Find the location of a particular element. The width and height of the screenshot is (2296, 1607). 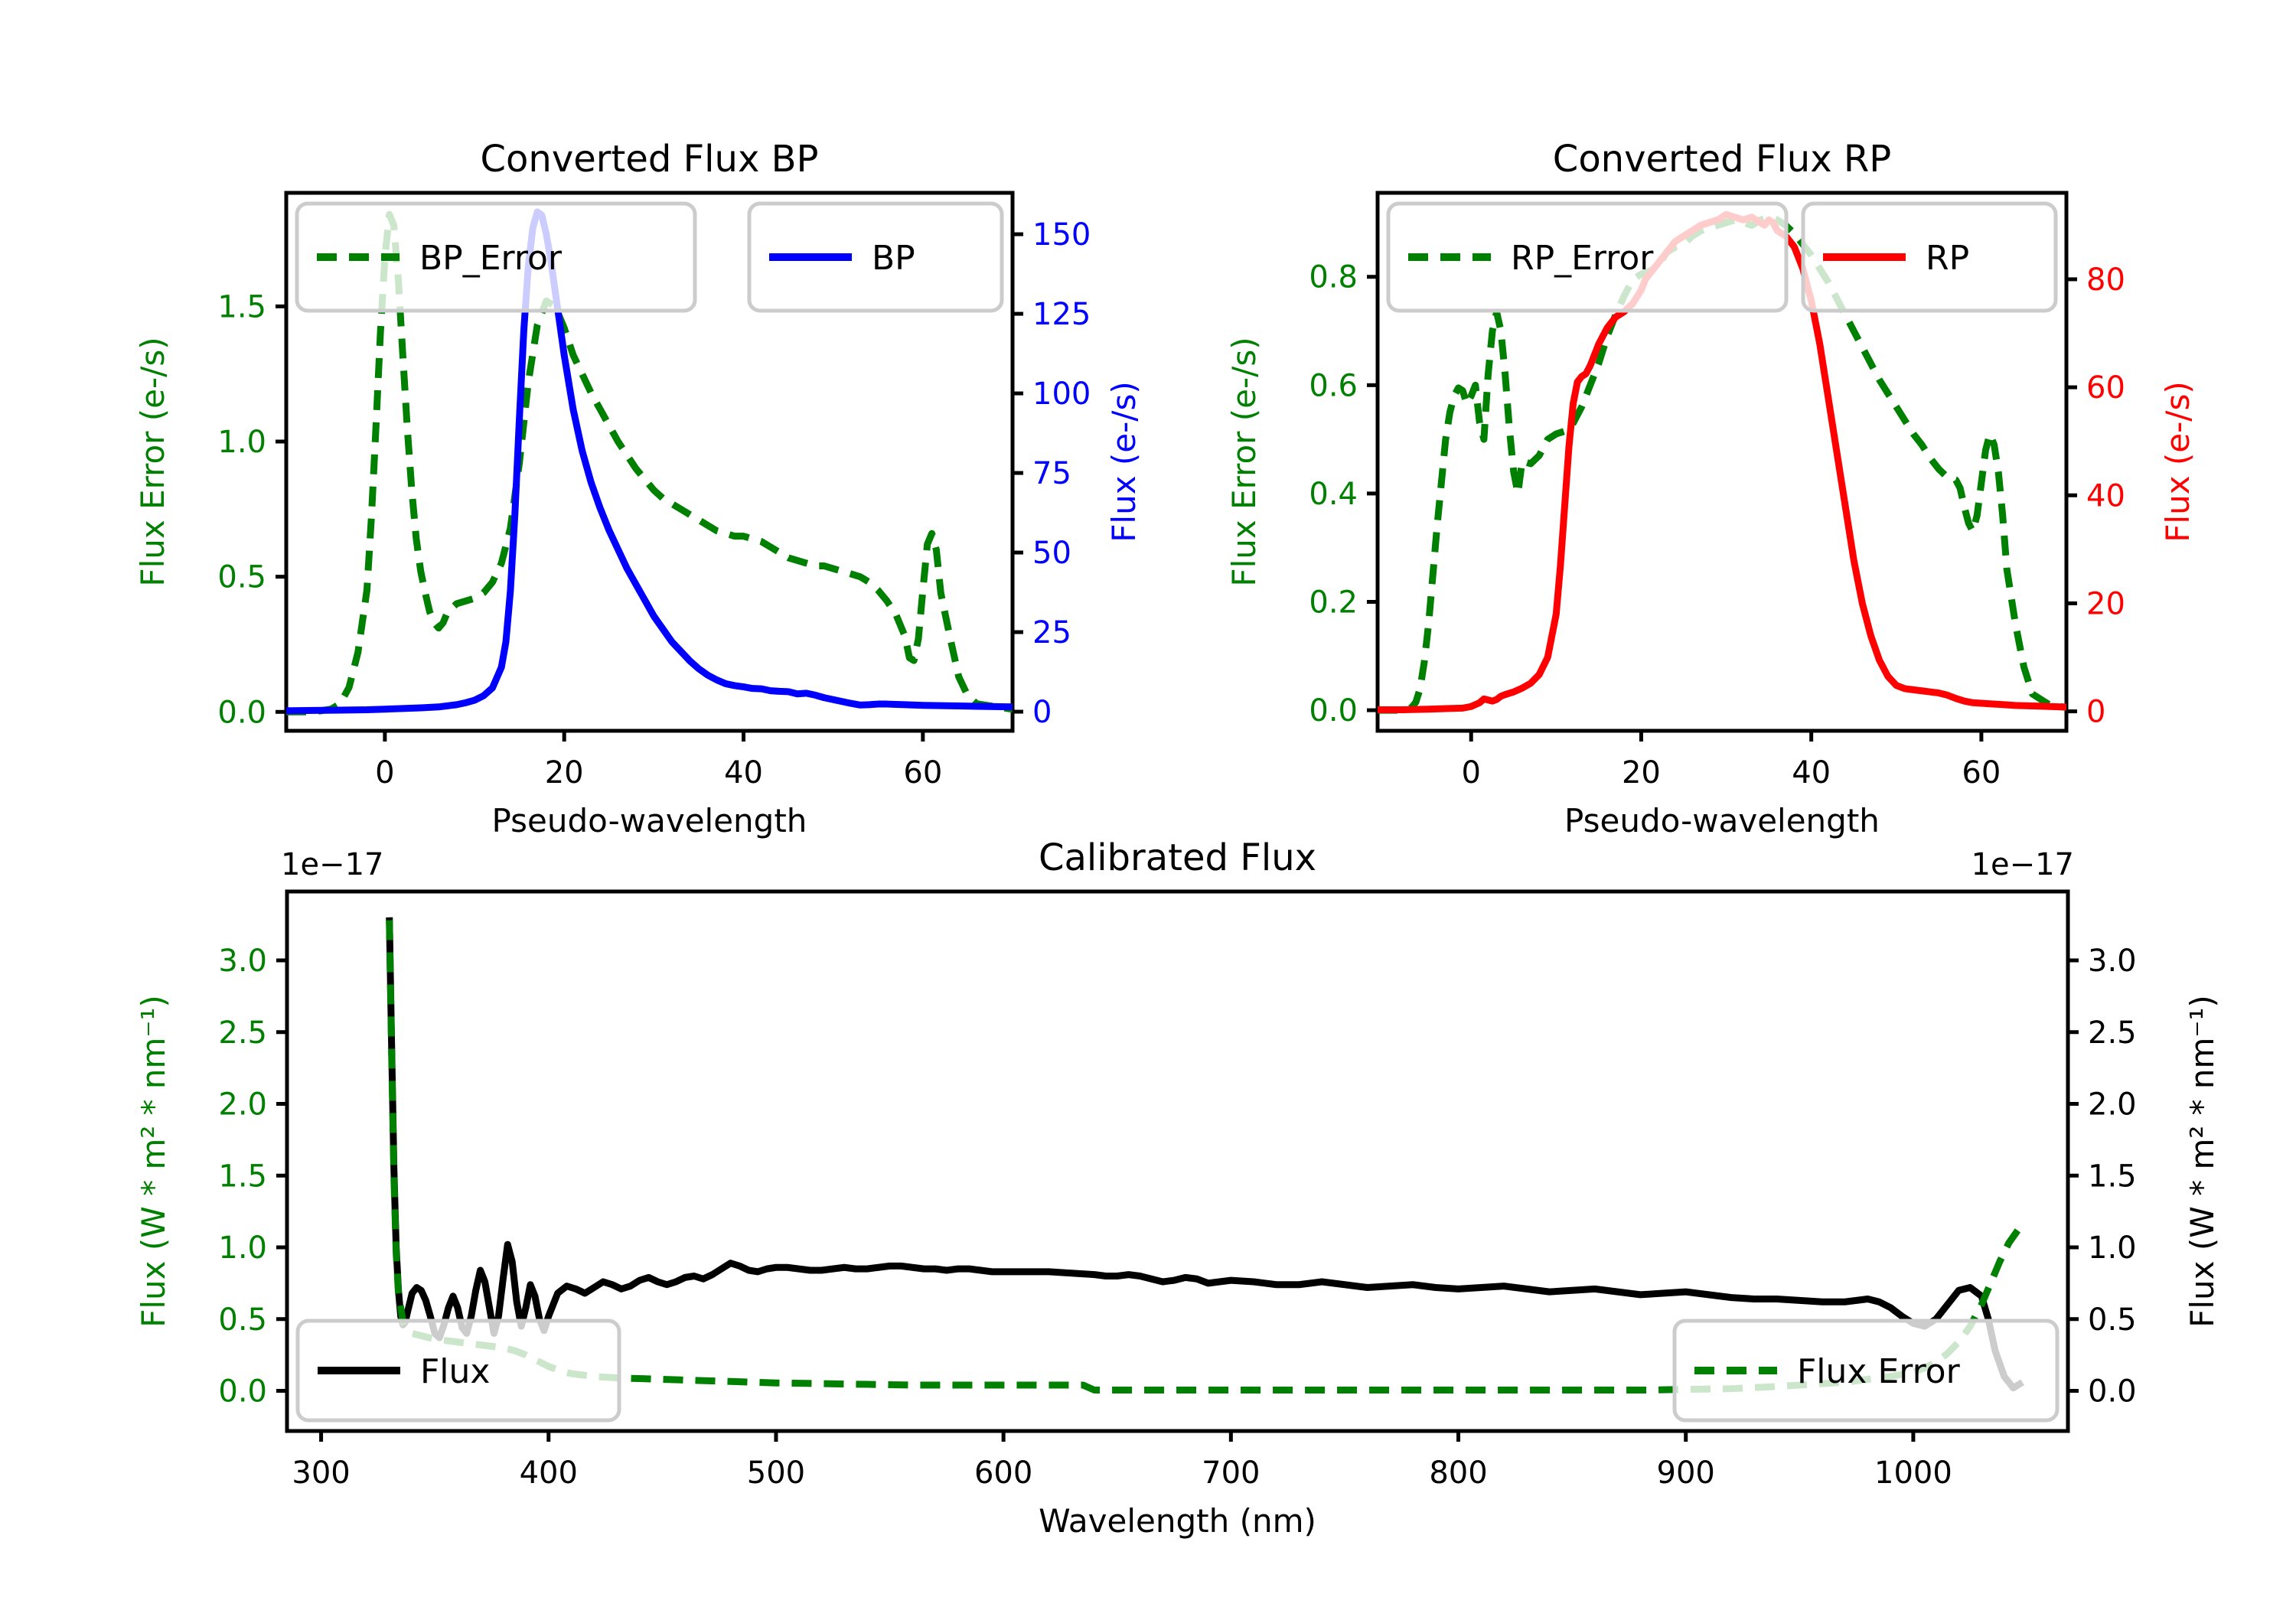

xticklabel-calibrated-5: 800 is located at coordinates (1458, 1473).